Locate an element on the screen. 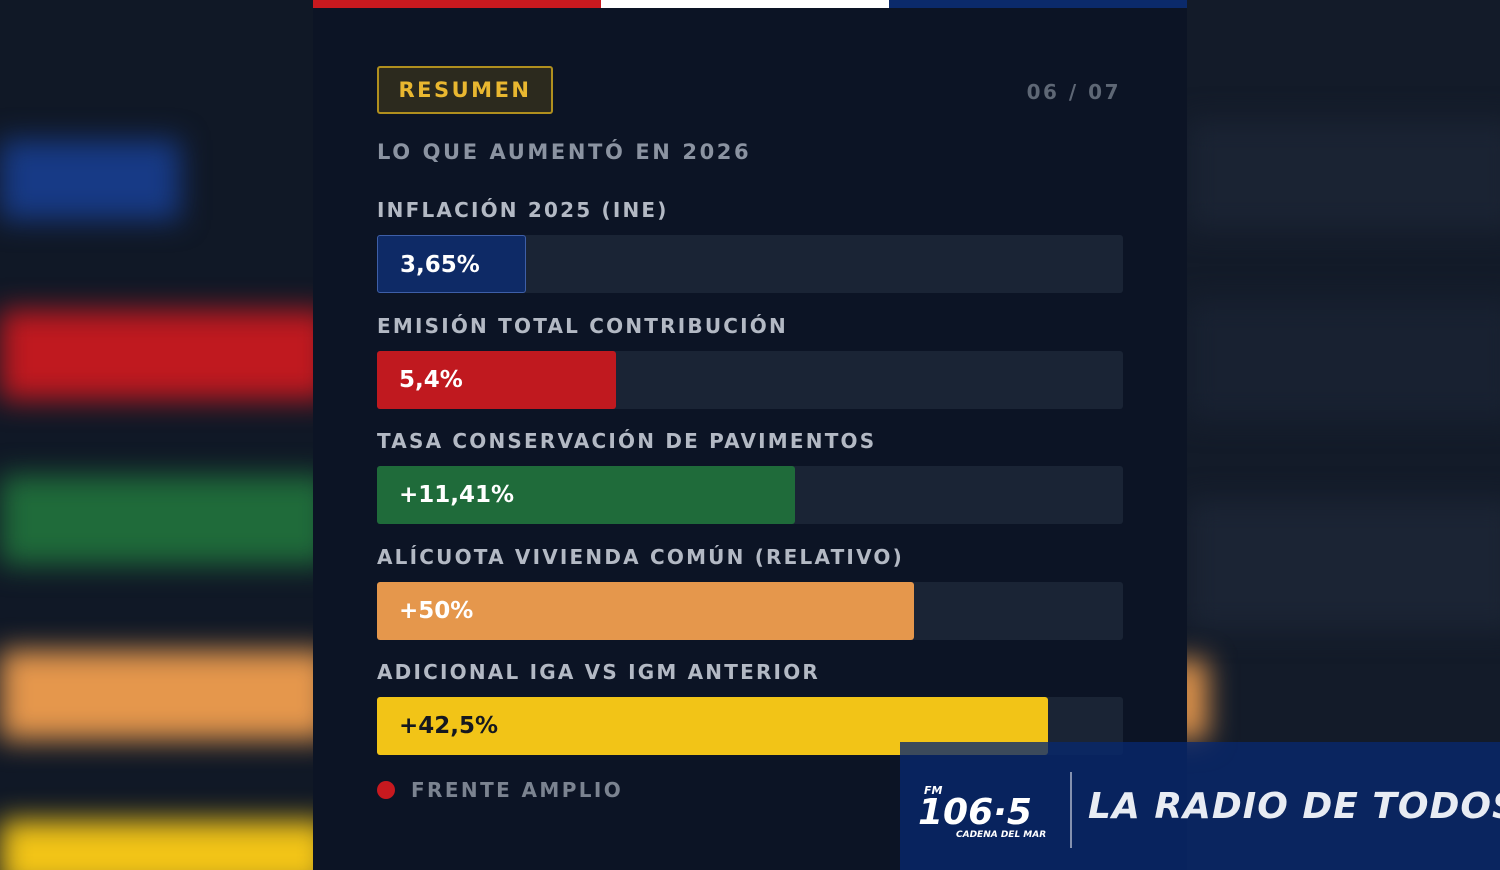 The width and height of the screenshot is (1500, 870). bar-track: 5,4% is located at coordinates (750, 379).